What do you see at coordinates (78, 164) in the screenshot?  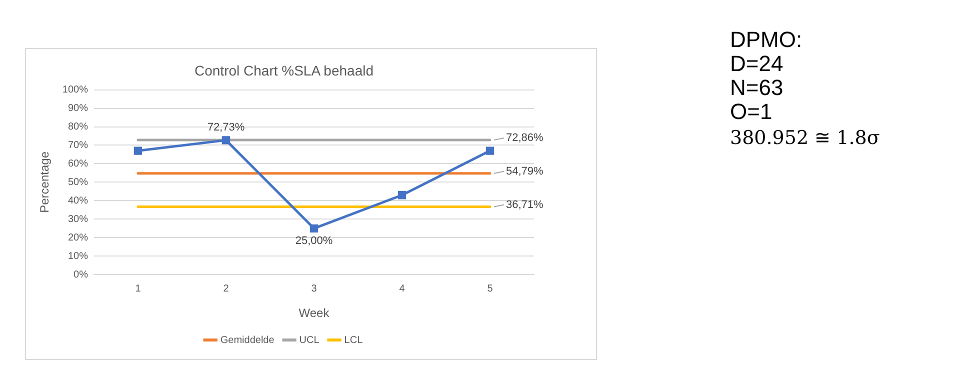 I see `y-tick-label: 60%` at bounding box center [78, 164].